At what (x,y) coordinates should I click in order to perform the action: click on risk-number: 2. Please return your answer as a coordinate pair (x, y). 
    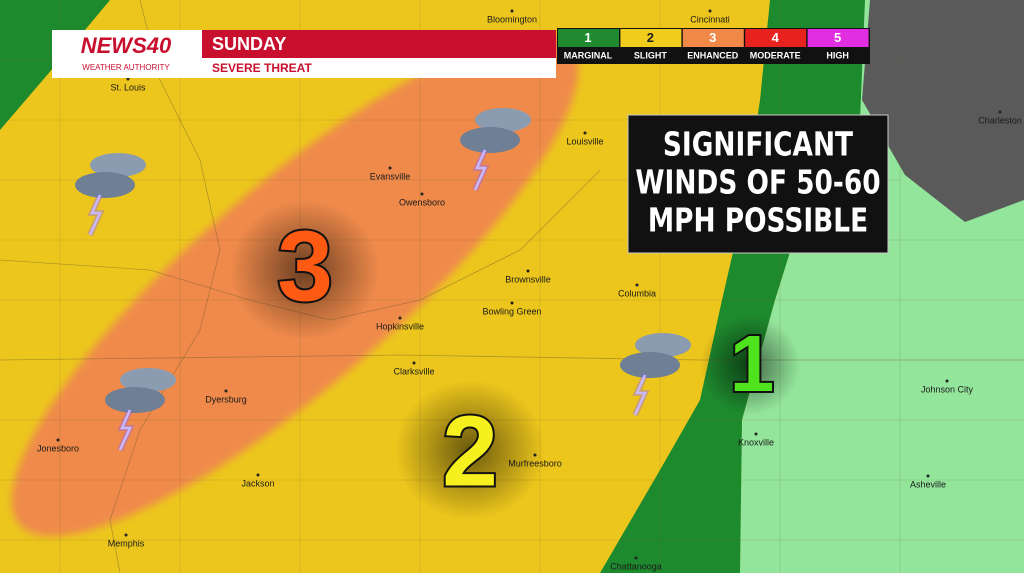
    Looking at the image, I should click on (470, 451).